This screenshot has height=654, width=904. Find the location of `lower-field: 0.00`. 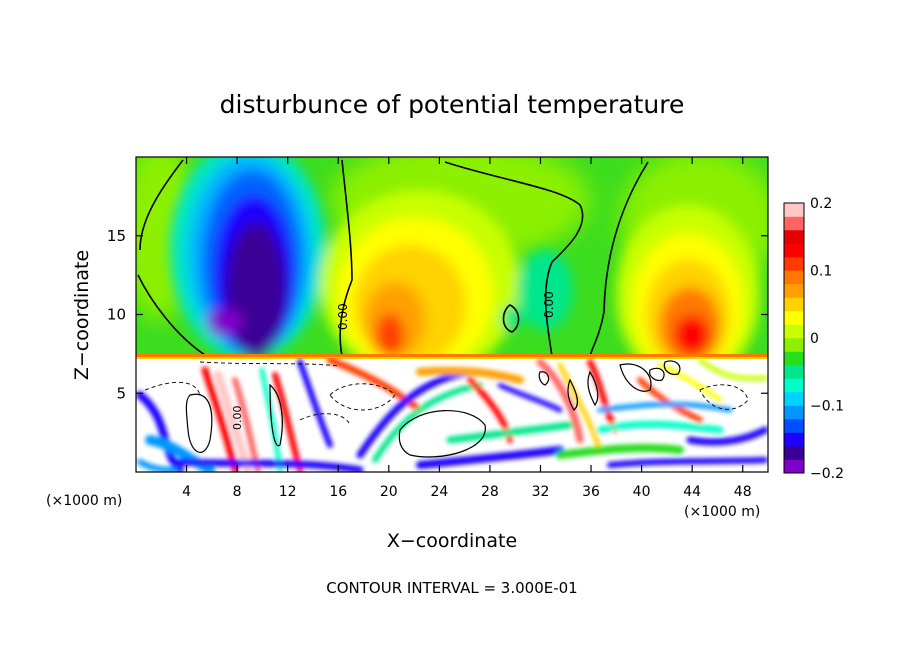

lower-field: 0.00 is located at coordinates (452, 415).